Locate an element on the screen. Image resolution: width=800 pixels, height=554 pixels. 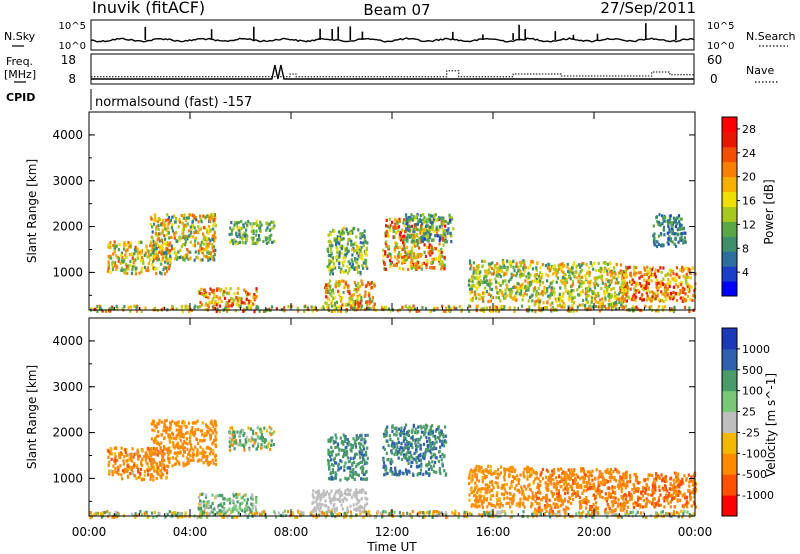
beam-label: Beam 07 is located at coordinates (396, 10).